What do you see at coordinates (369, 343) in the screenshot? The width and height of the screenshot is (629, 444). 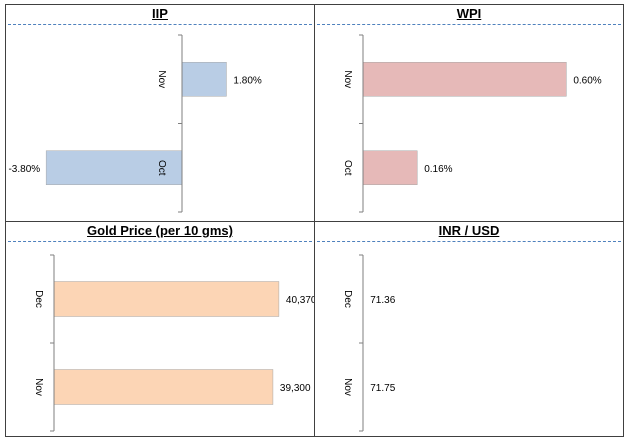 I see `inr-usd-chart: 71.36 Dec 71.75 Nov` at bounding box center [369, 343].